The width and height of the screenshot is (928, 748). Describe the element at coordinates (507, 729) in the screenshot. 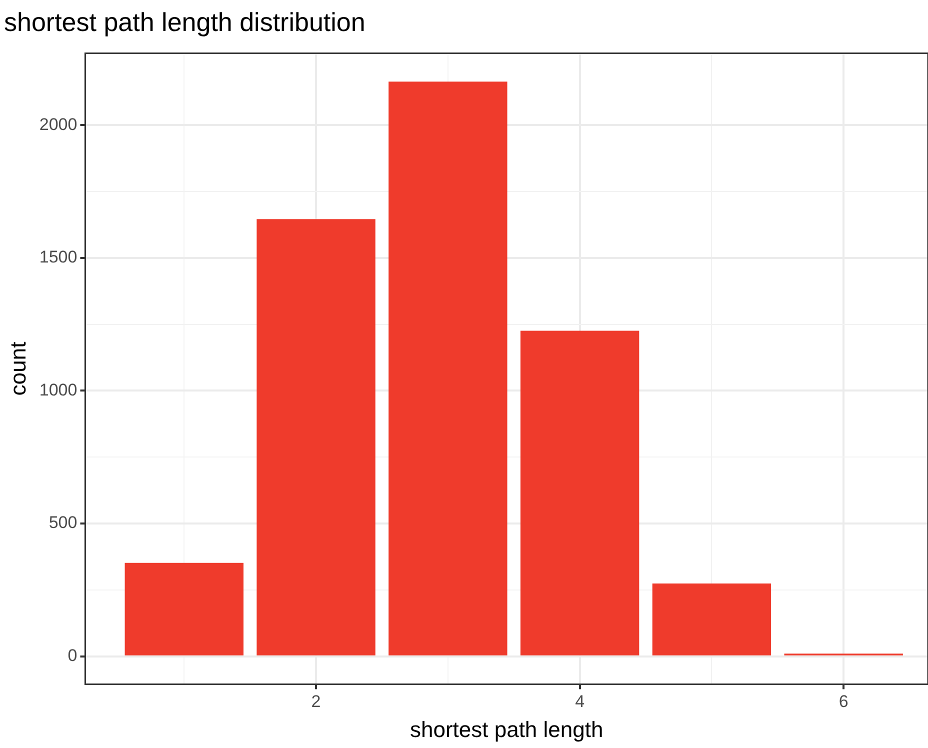

I see `x-axis-title: shortest path length` at that location.